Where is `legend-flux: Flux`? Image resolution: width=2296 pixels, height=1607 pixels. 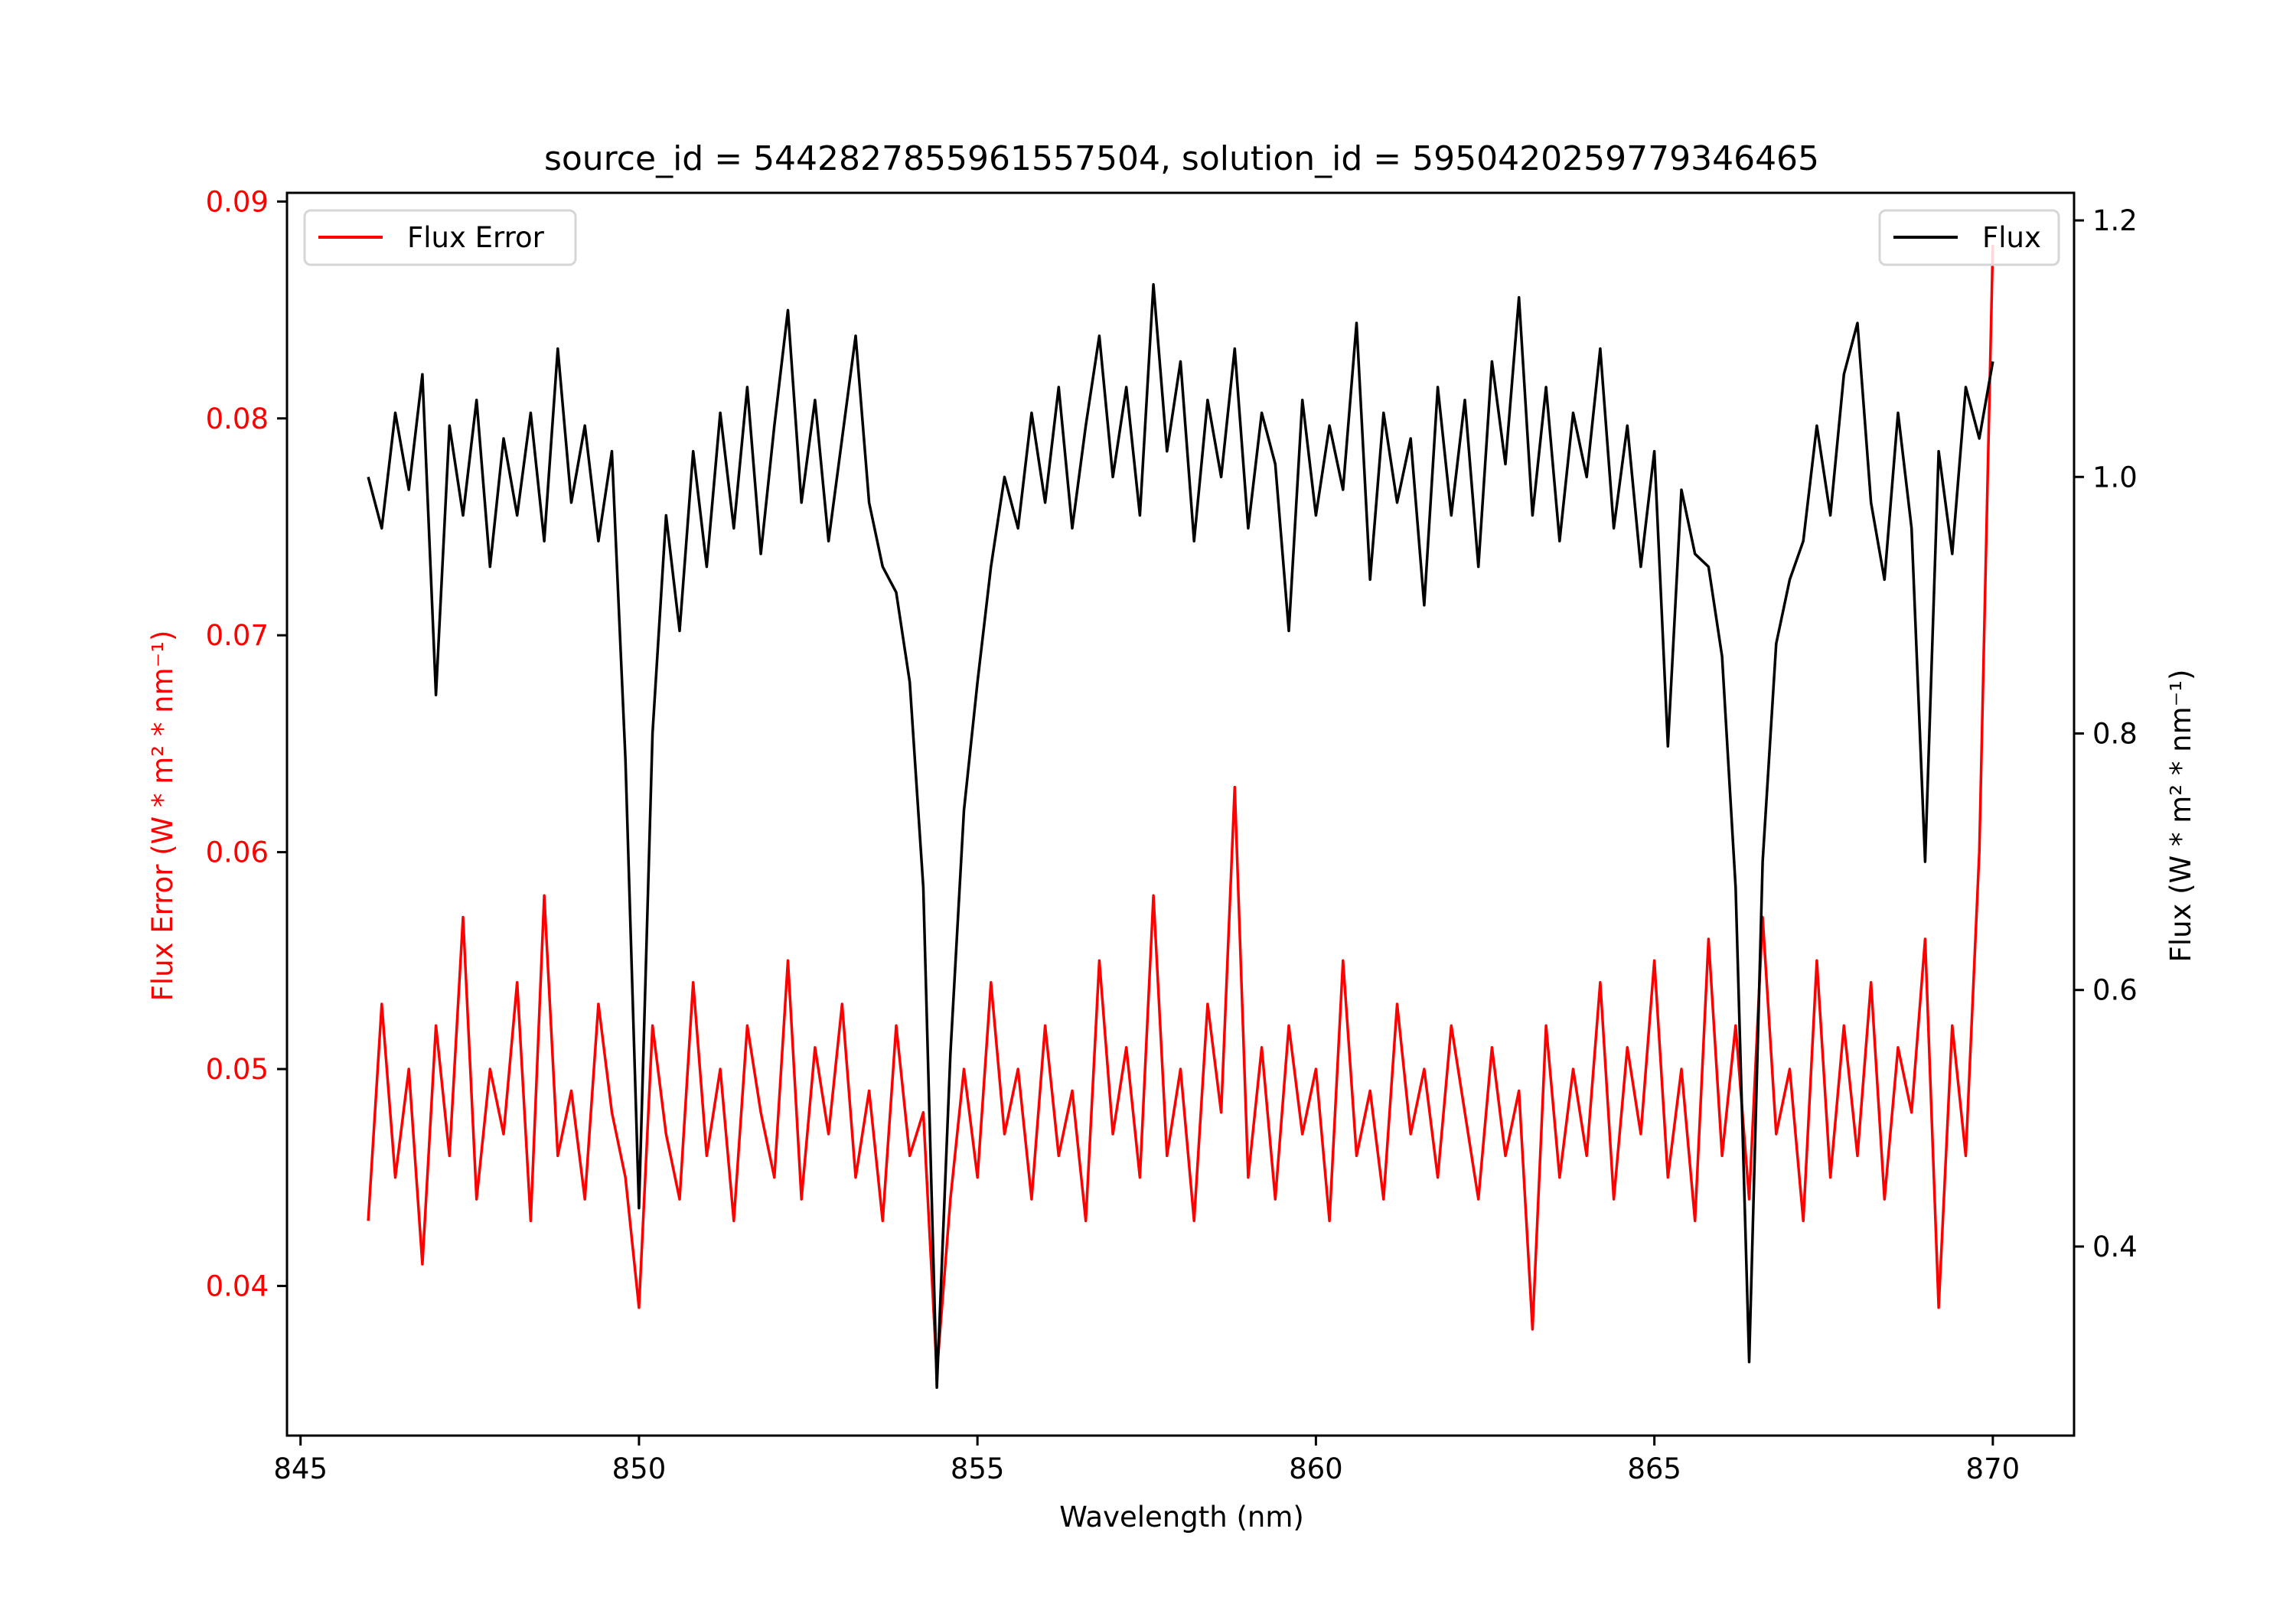 legend-flux: Flux is located at coordinates (1969, 237).